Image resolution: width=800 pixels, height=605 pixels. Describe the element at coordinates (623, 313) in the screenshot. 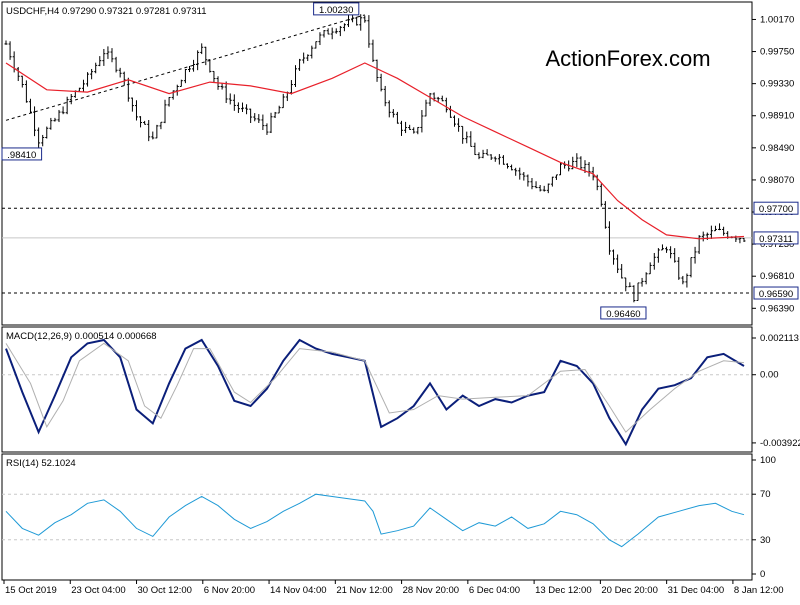

I see `price-annotation-box` at that location.